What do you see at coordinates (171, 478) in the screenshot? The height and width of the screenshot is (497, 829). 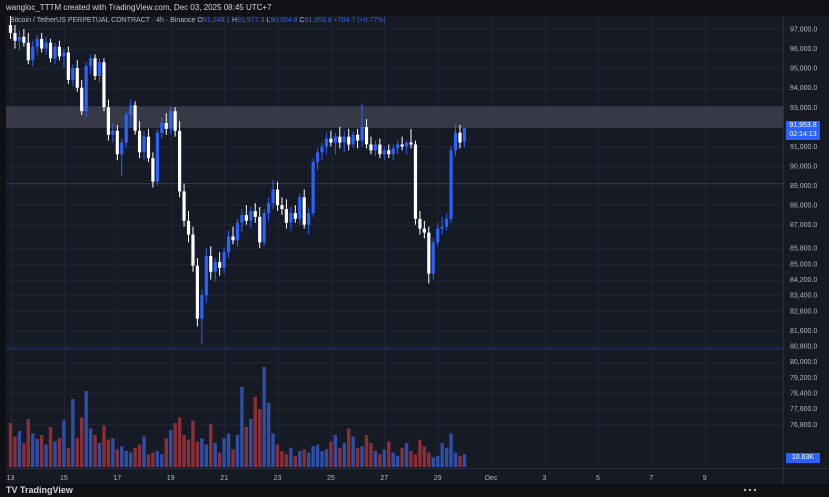 I see `time-tick-label: 19` at bounding box center [171, 478].